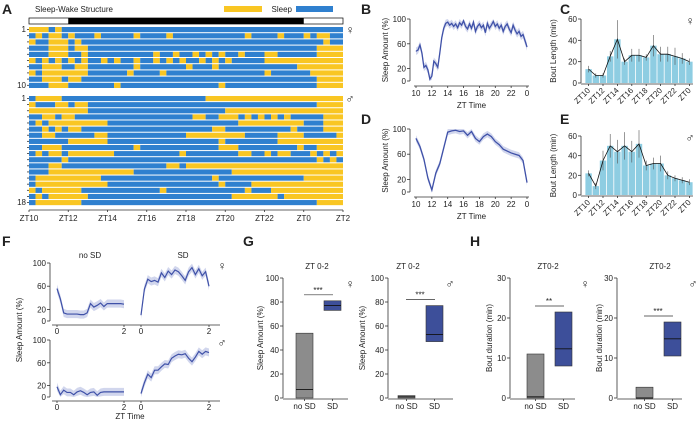 Image resolution: width=700 pixels, height=421 pixels. I want to click on y-tick-label: 10, so click(608, 358).